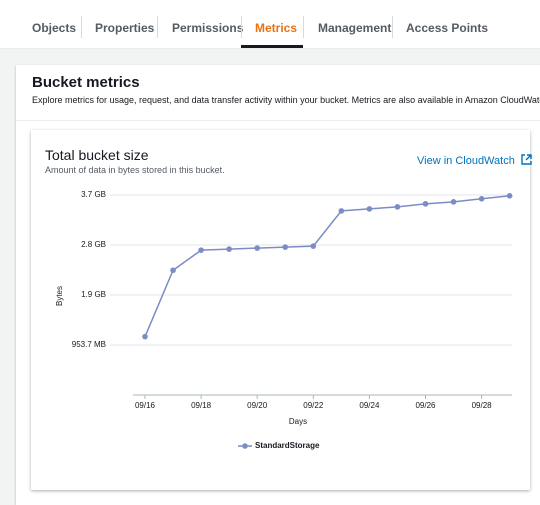 The image size is (540, 505). Describe the element at coordinates (89, 344) in the screenshot. I see `y-tick-label: 953.7 MB` at that location.